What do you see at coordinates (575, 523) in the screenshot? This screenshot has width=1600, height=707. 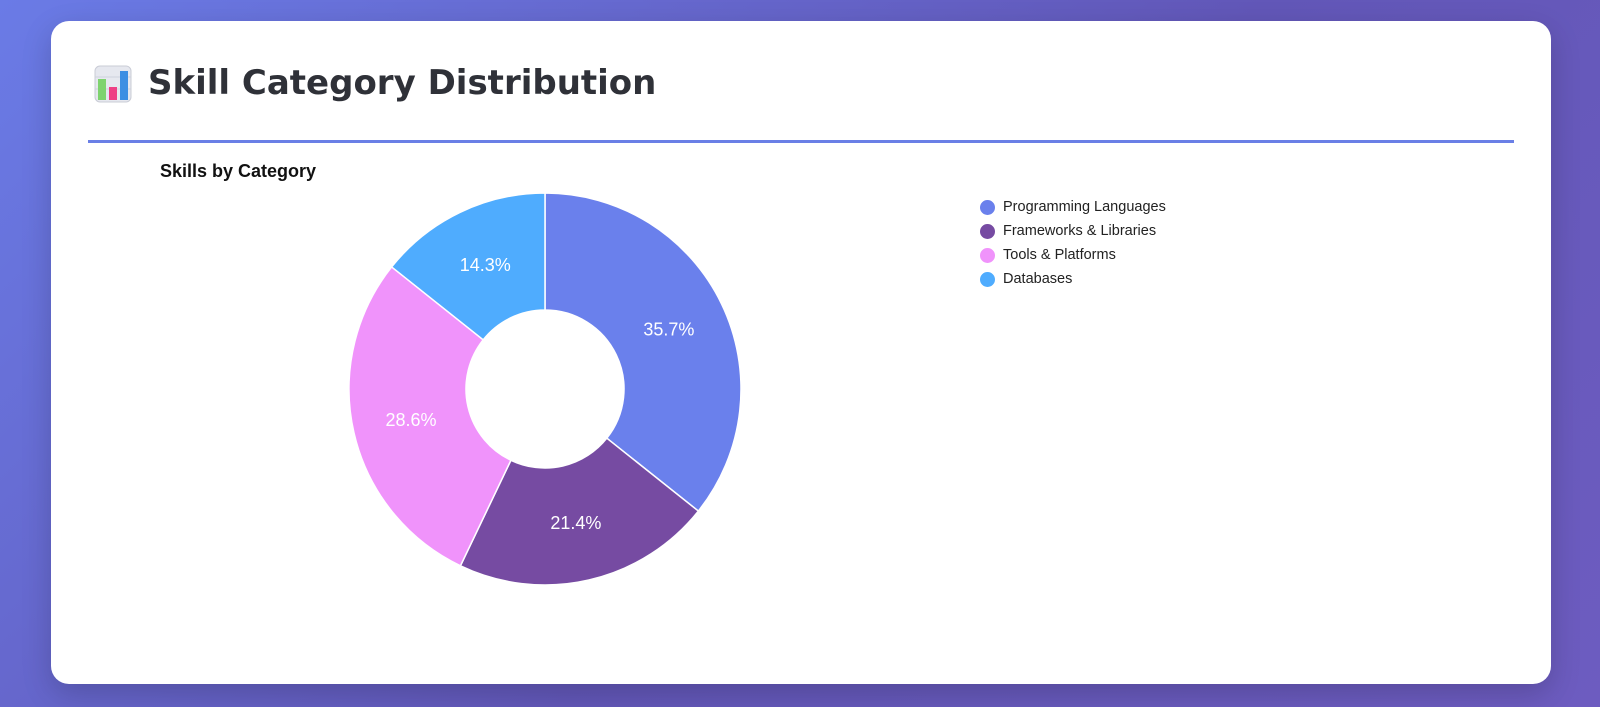 I see `slice-data-label: 21.4%` at bounding box center [575, 523].